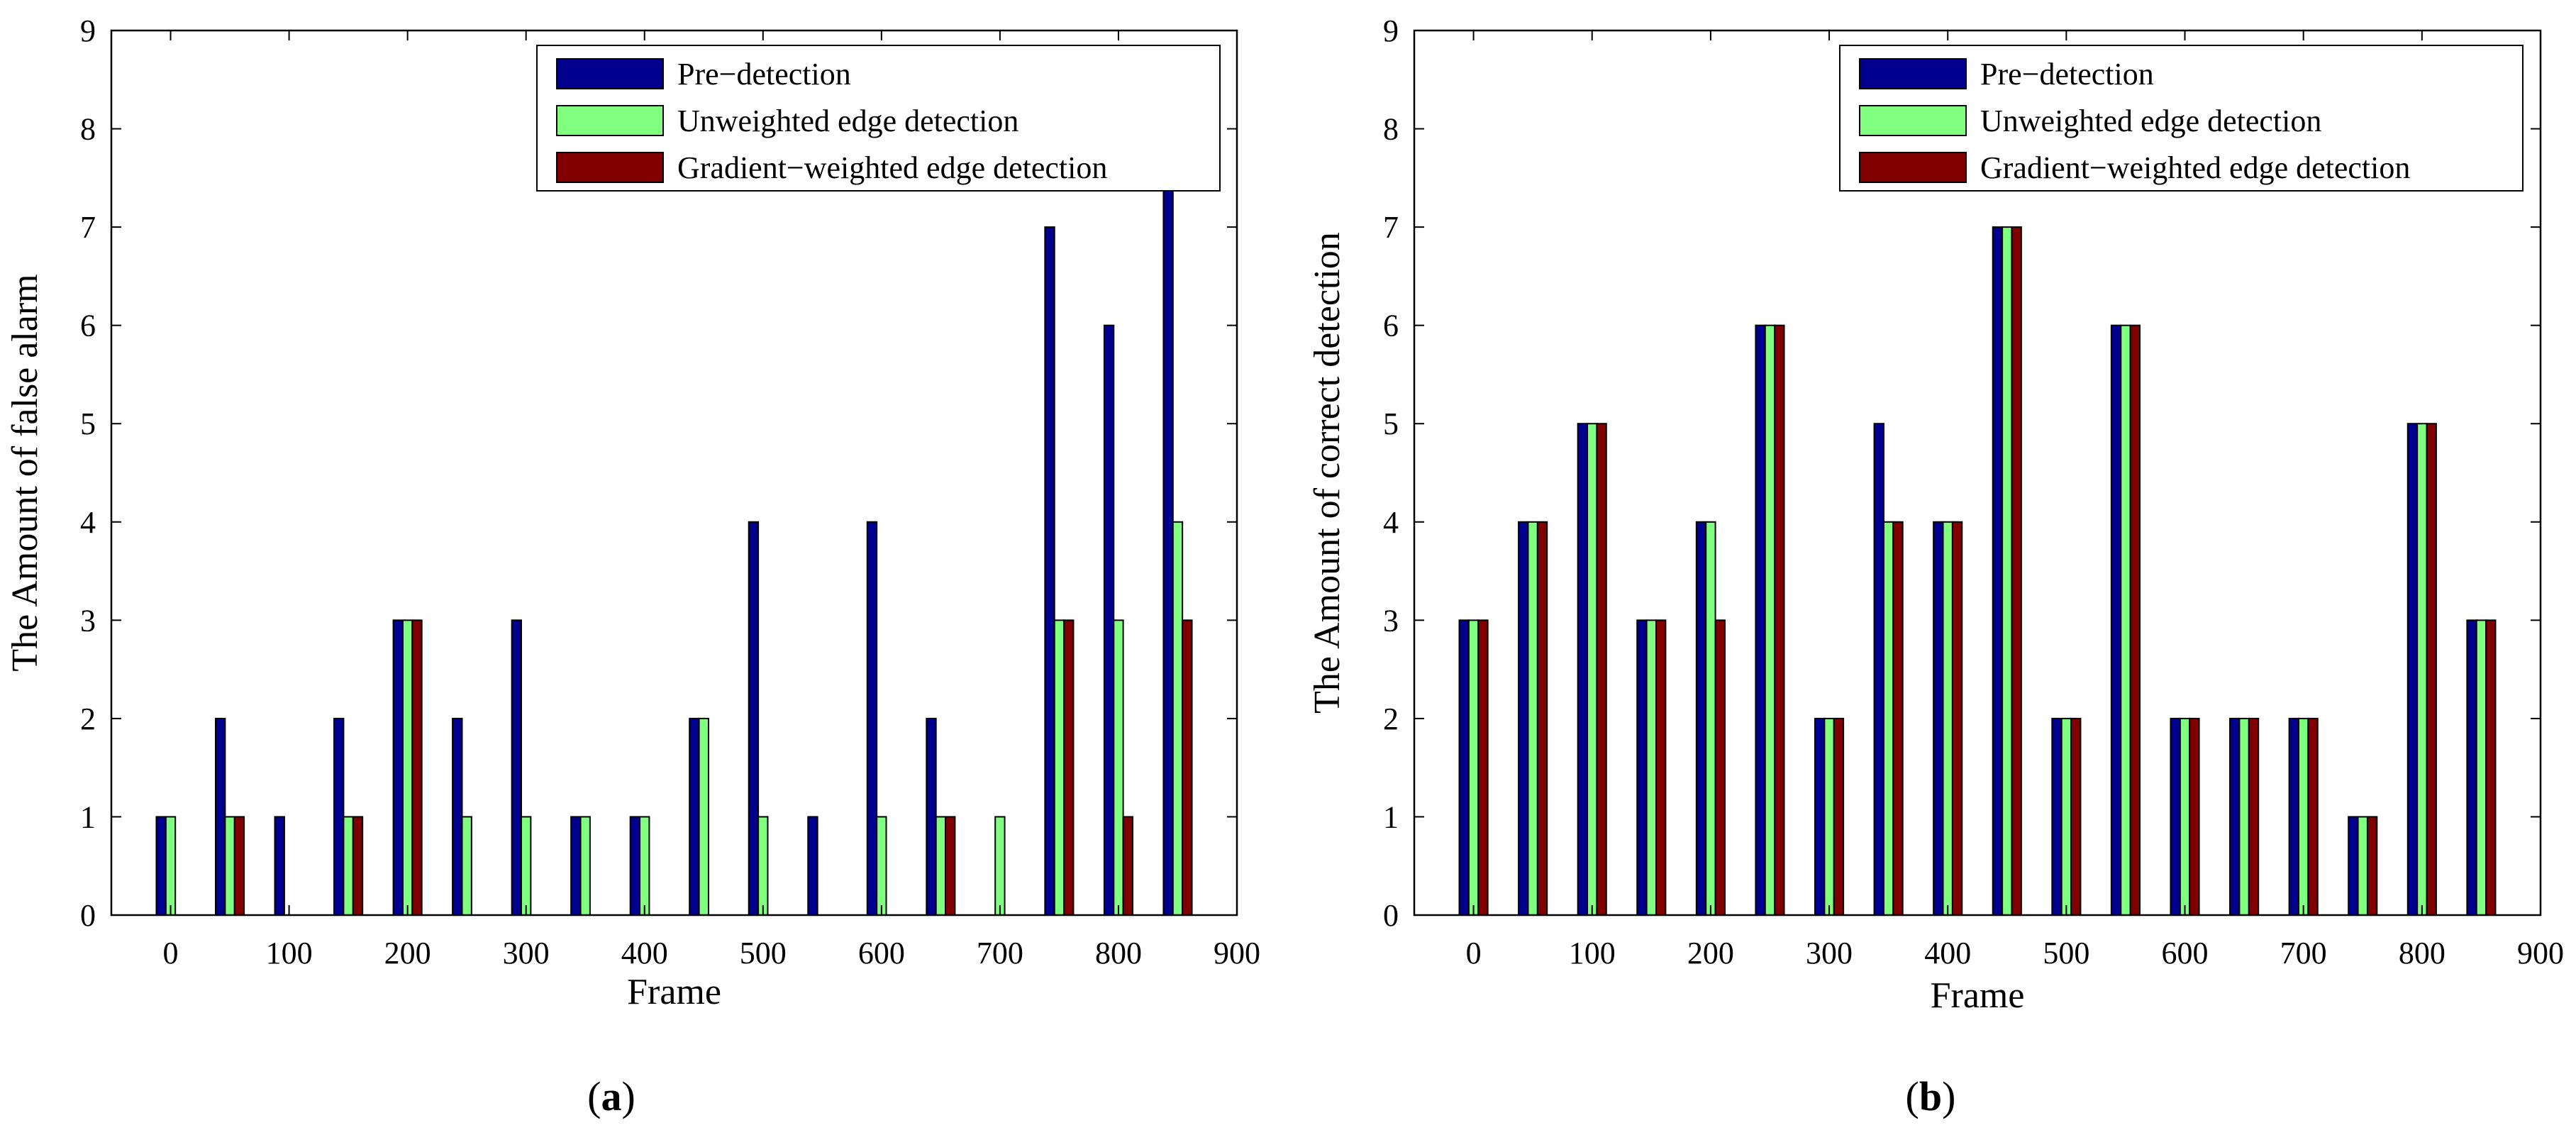 The height and width of the screenshot is (1135, 2576). What do you see at coordinates (1000, 953) in the screenshot?
I see `panel-a-x-tick-label: 700` at bounding box center [1000, 953].